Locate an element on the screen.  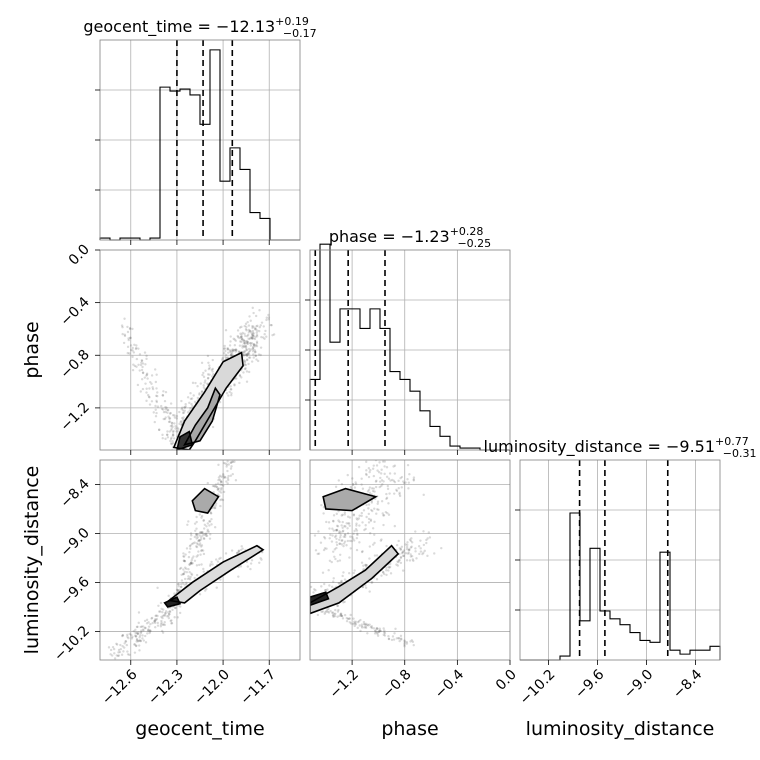
x-tick-label: 0.0 is located at coordinates (506, 680).